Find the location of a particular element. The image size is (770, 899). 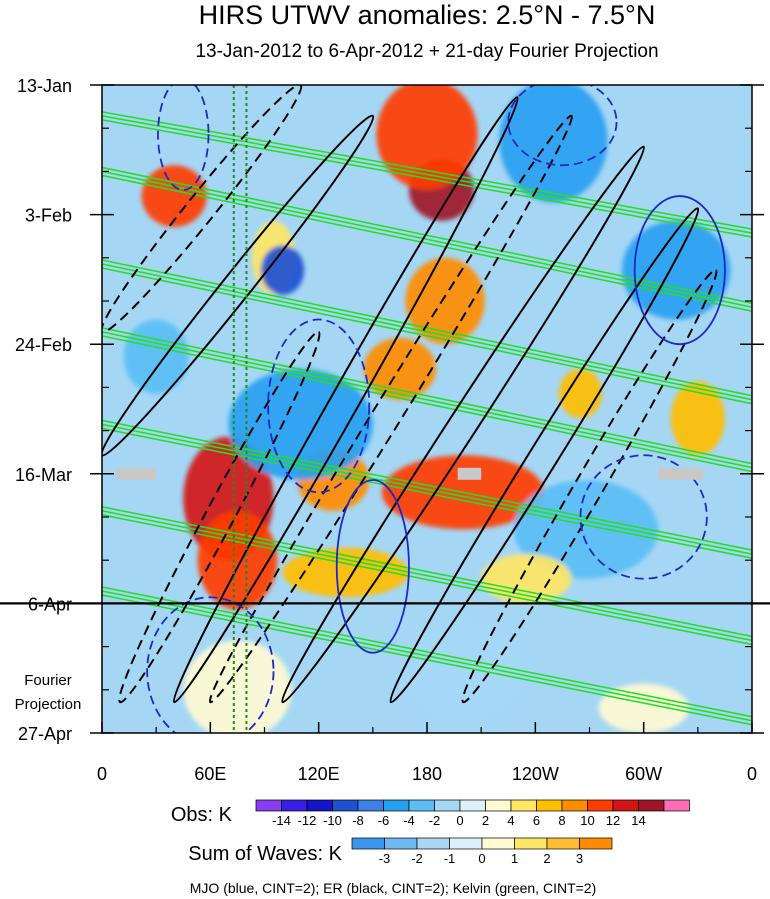

waves-colorbar-tick-label-3: 0 is located at coordinates (481, 858).